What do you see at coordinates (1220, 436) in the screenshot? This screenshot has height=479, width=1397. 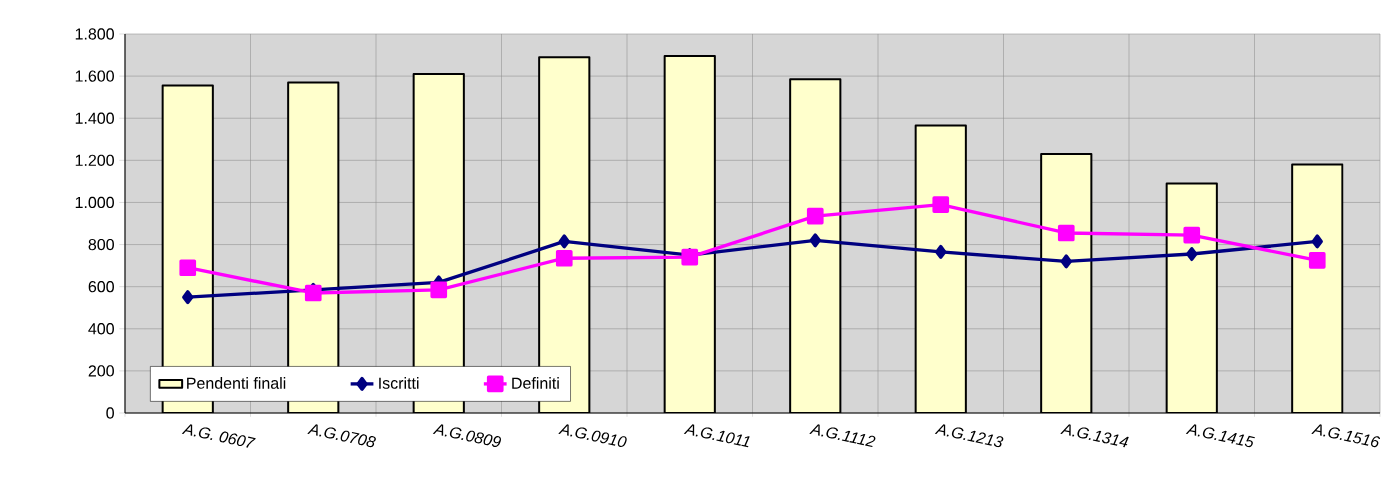 I see `x-tick-label: A.G.1415` at bounding box center [1220, 436].